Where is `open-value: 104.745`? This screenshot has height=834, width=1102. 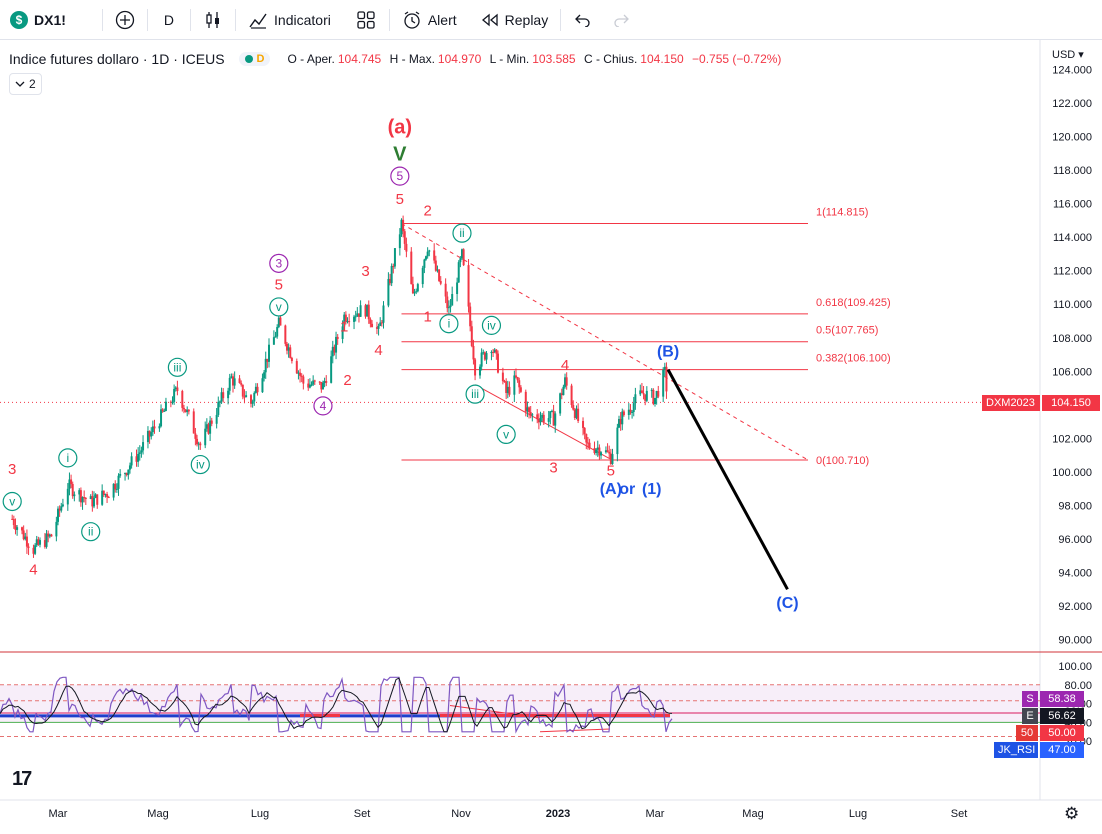
open-value: 104.745 is located at coordinates (359, 59).